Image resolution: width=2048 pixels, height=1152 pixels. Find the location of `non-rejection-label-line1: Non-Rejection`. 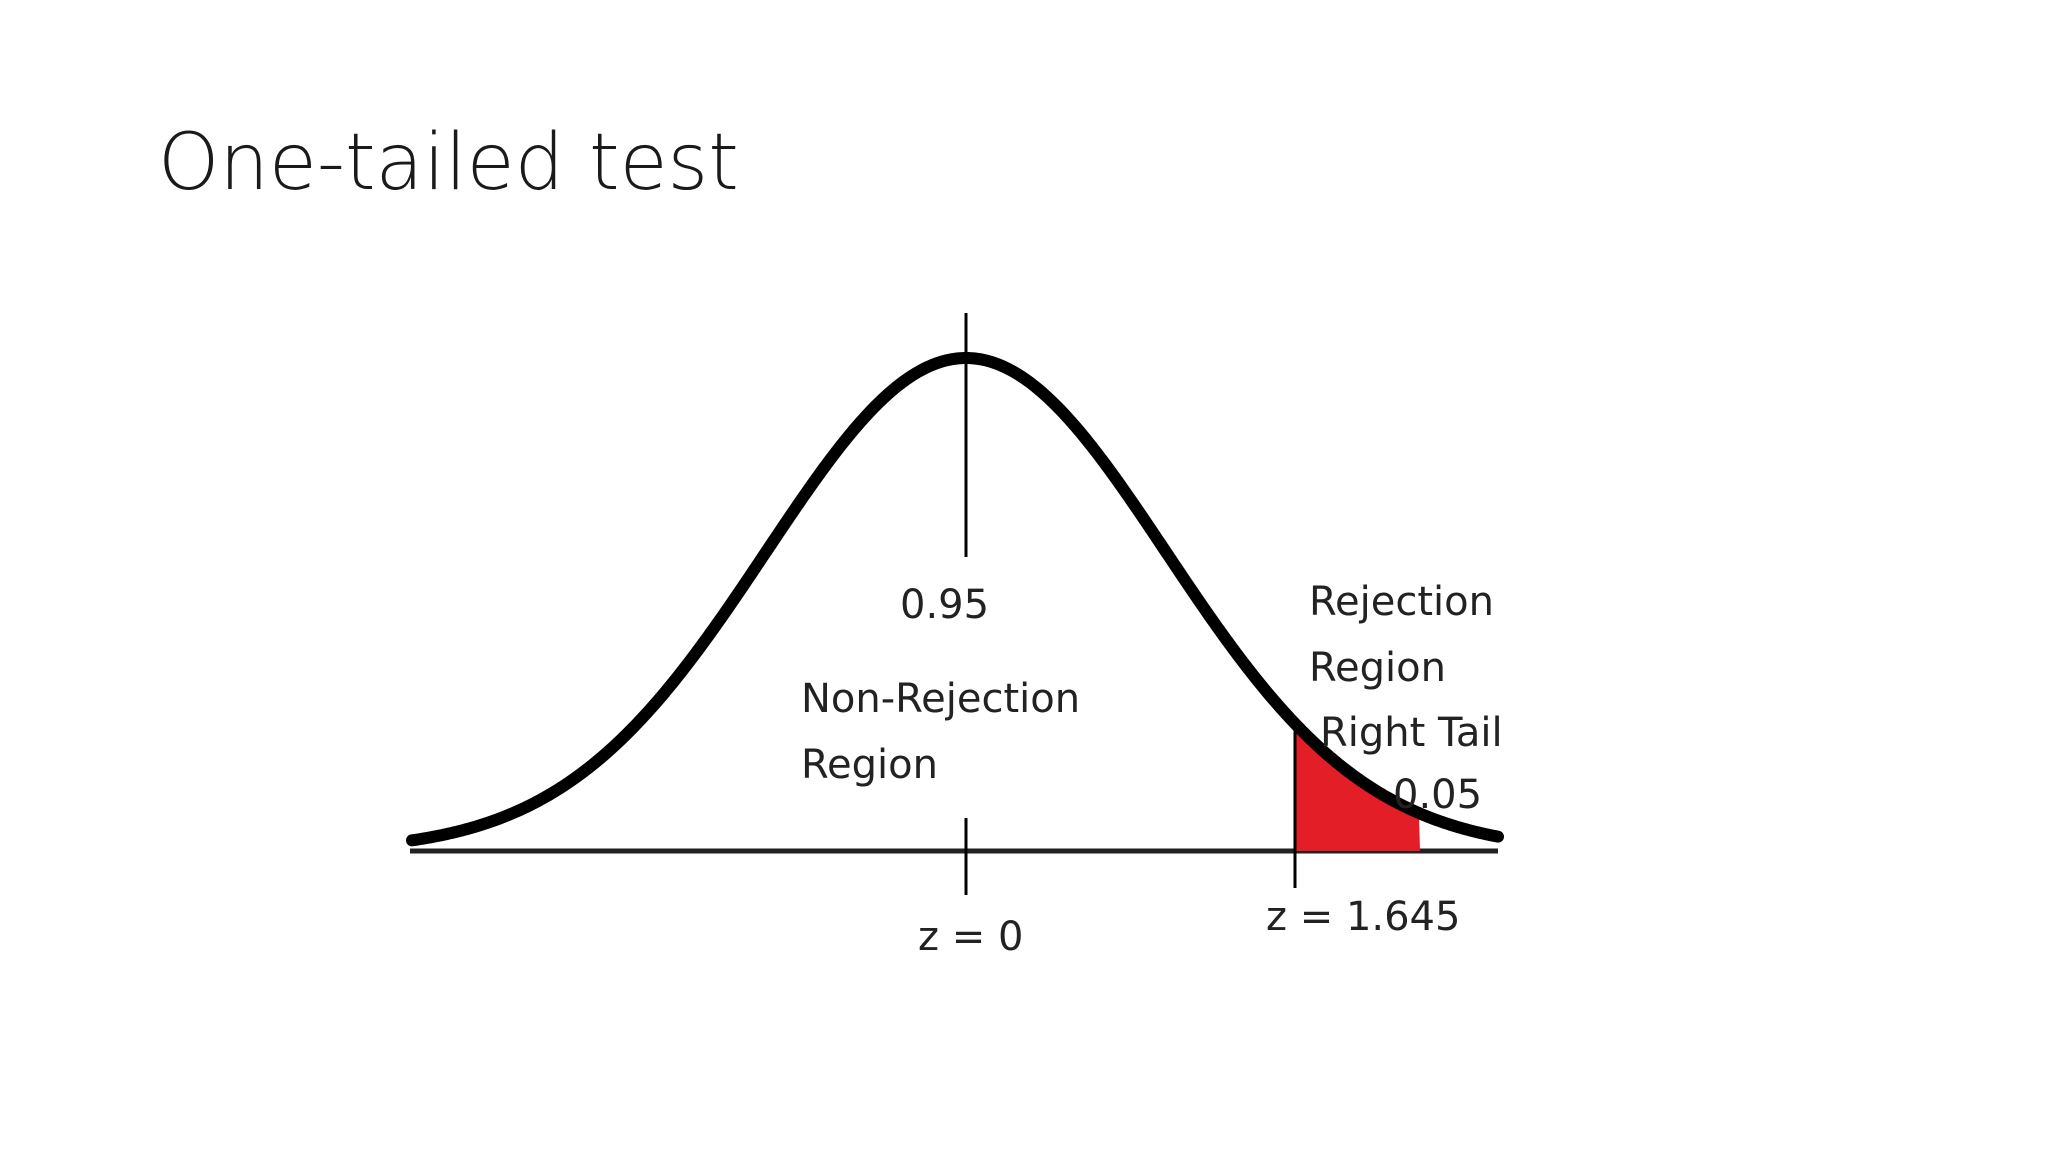

non-rejection-label-line1: Non-Rejection is located at coordinates (940, 699).